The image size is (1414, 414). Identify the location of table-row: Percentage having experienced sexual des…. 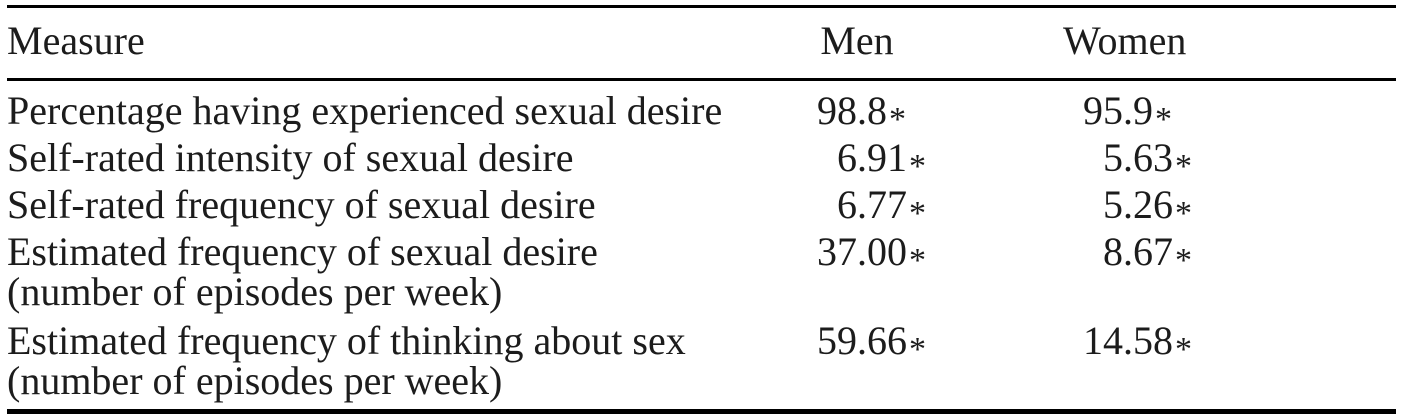
(701, 109).